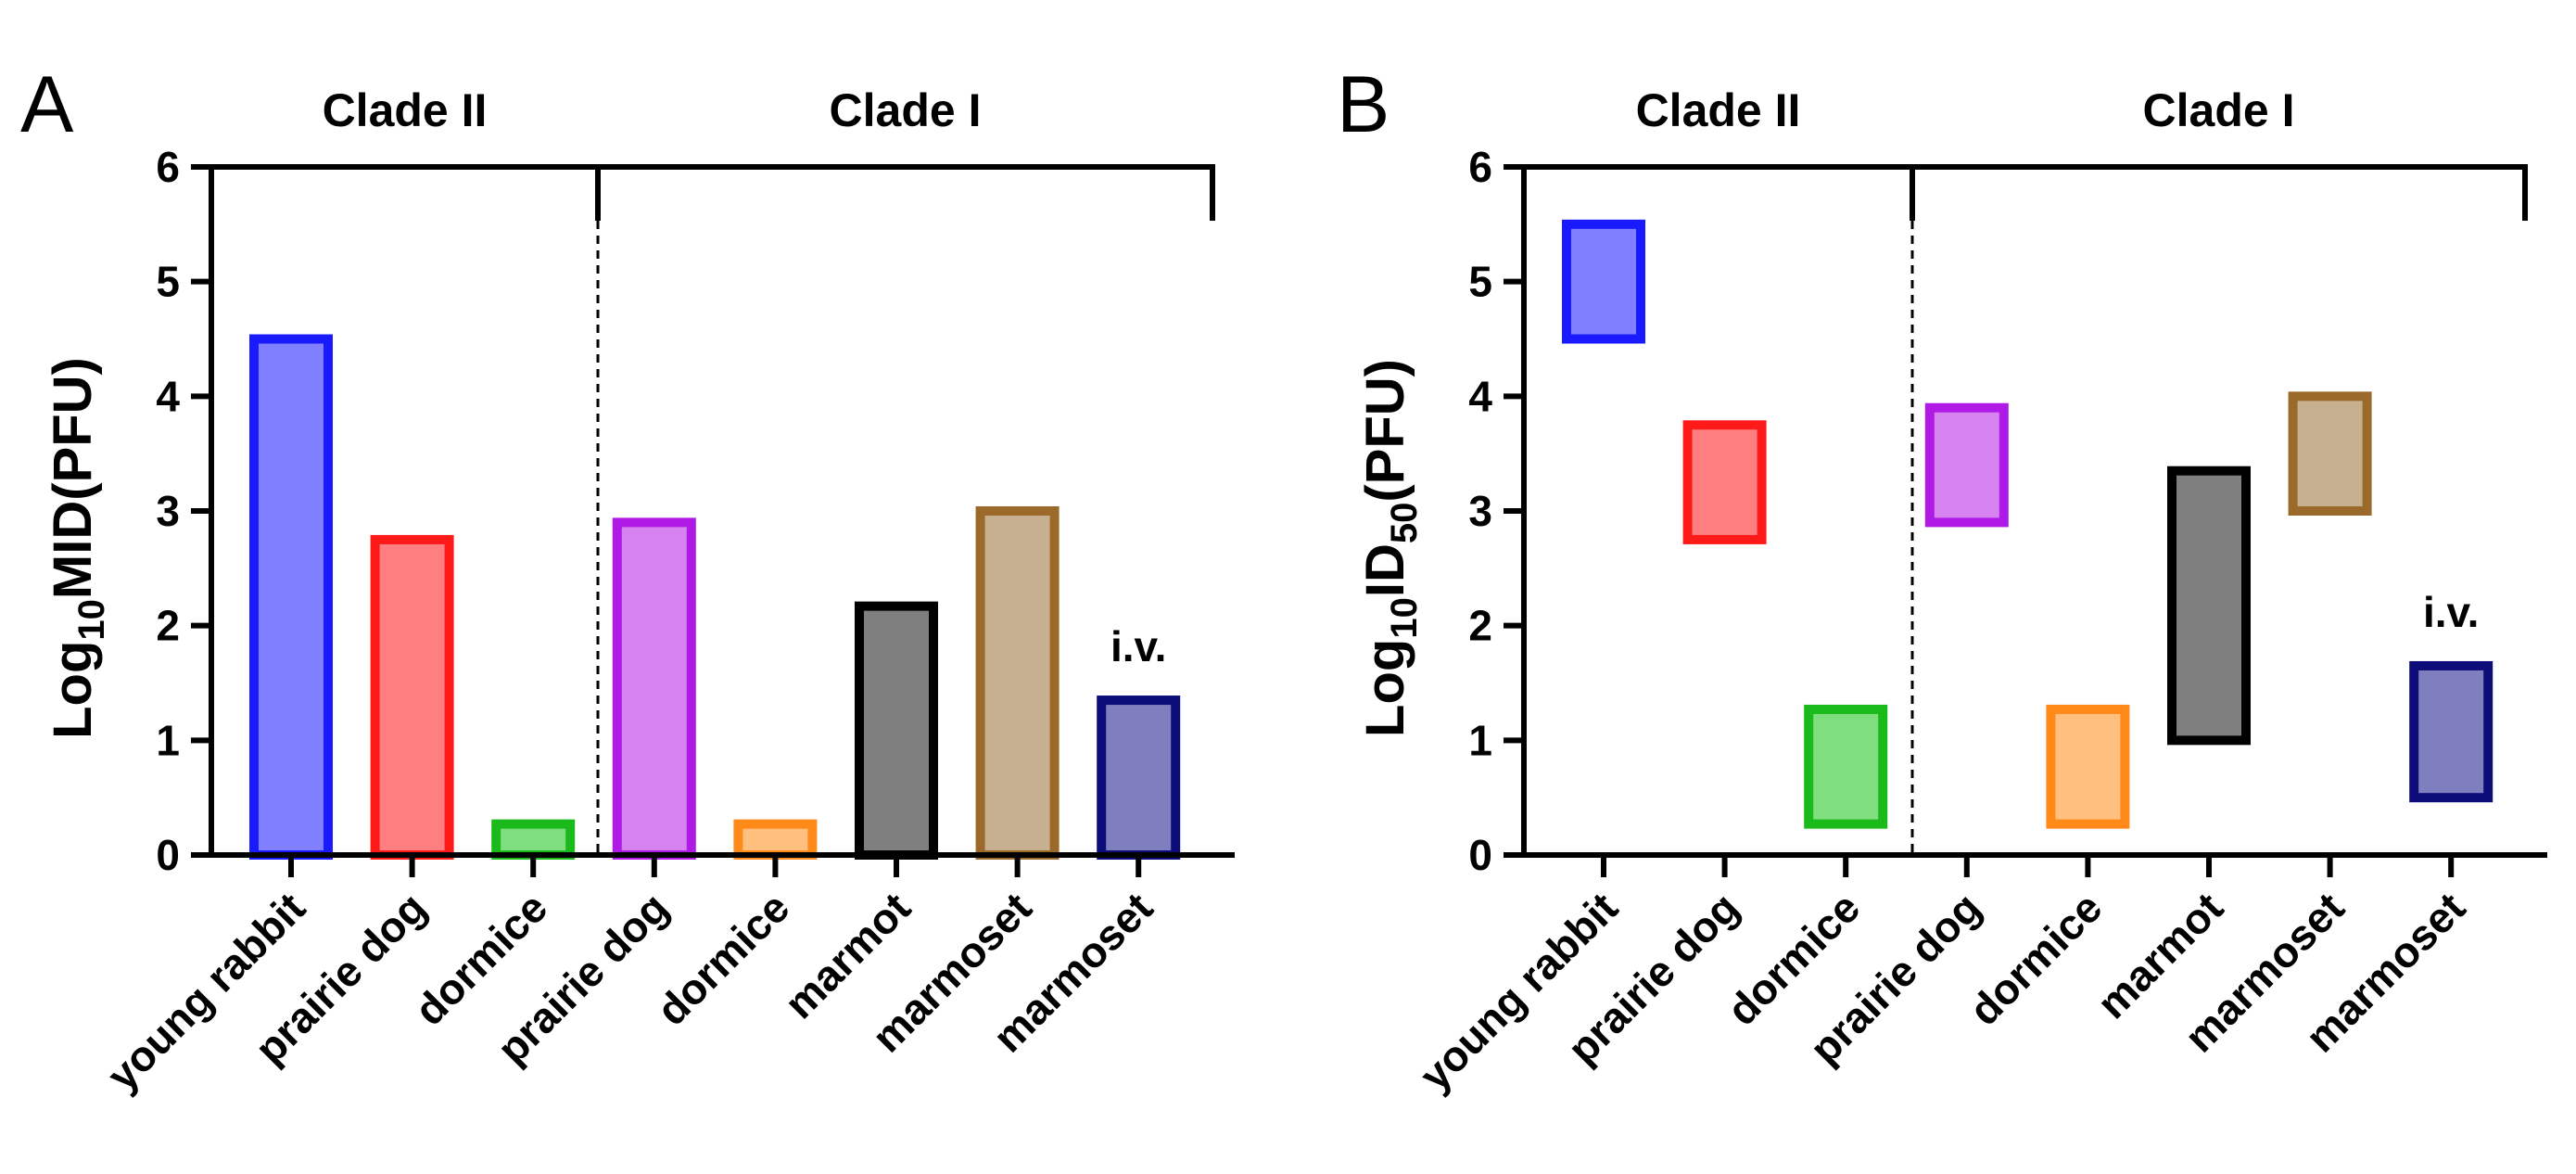  What do you see at coordinates (1390, 548) in the screenshot?
I see `y-axis-label: Log10ID50(PFU)` at bounding box center [1390, 548].